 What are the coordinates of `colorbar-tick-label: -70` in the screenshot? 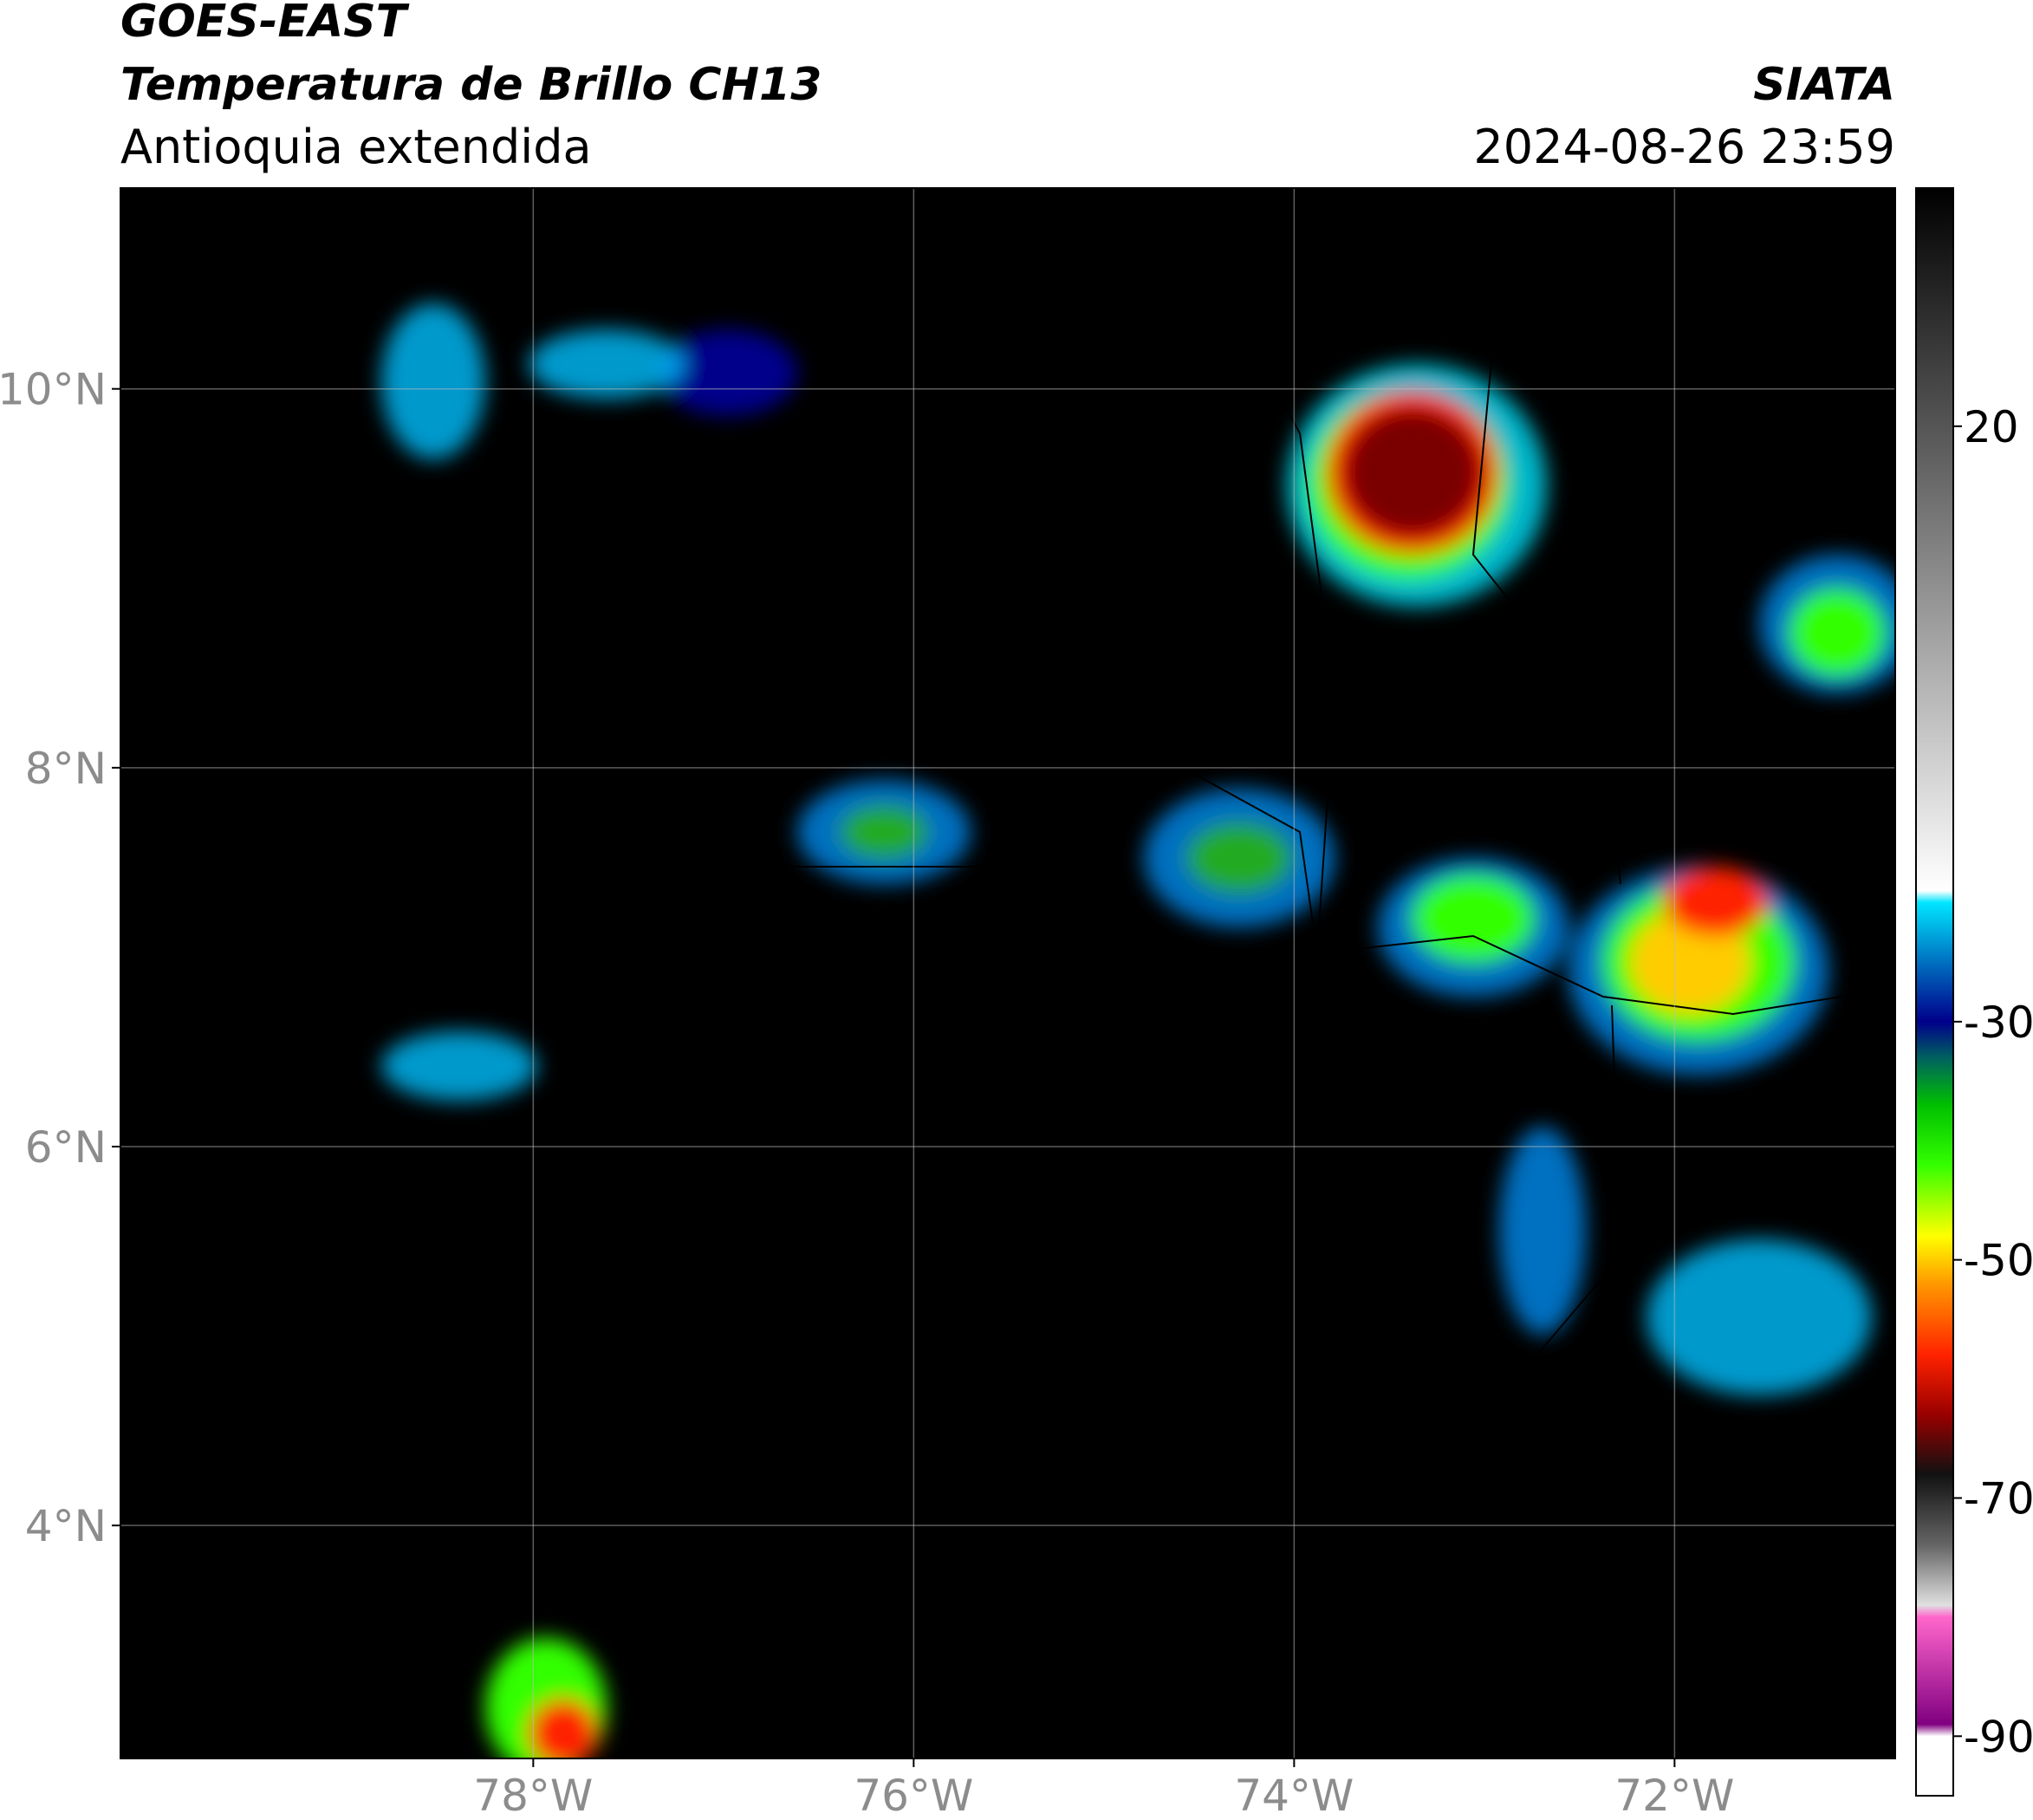 It's located at (1998, 1498).